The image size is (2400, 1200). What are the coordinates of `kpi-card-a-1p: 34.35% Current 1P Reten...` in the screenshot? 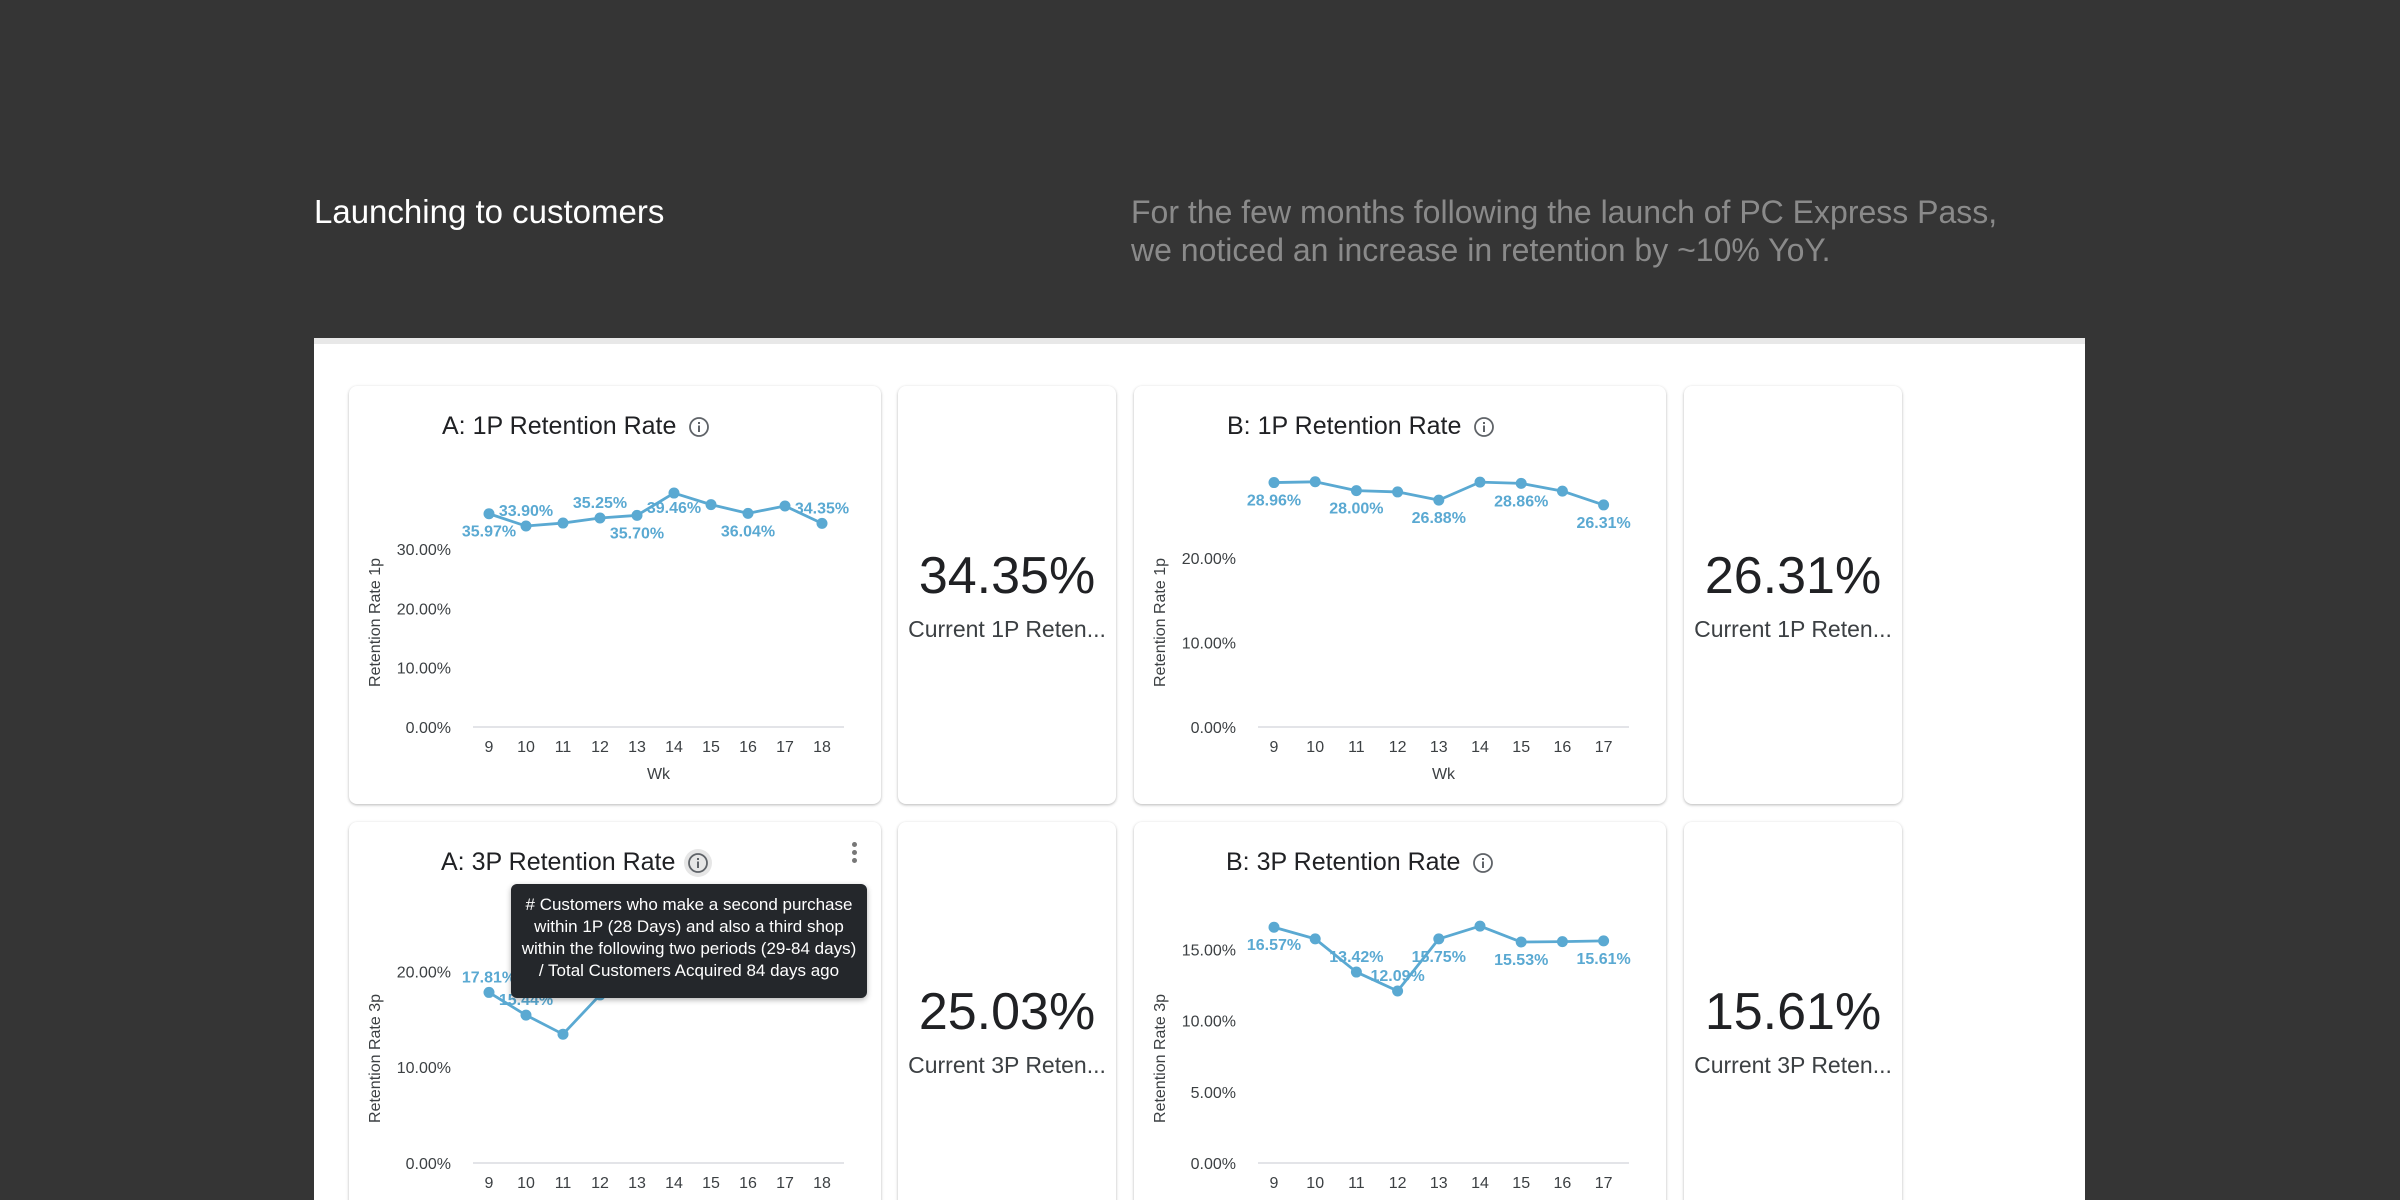 It's located at (1007, 595).